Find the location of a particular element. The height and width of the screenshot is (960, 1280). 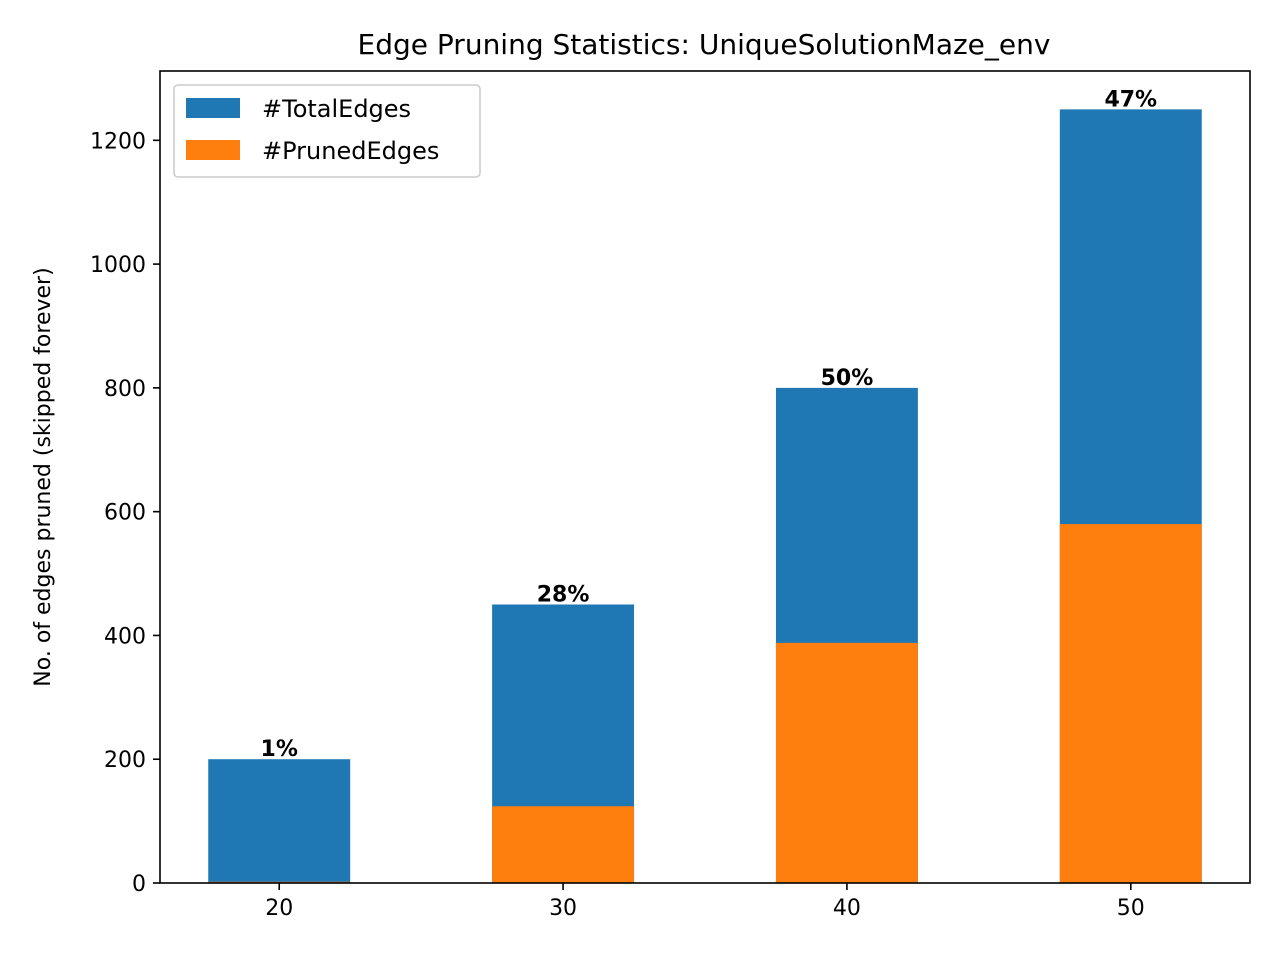

percent-label-30: 28% is located at coordinates (563, 594).